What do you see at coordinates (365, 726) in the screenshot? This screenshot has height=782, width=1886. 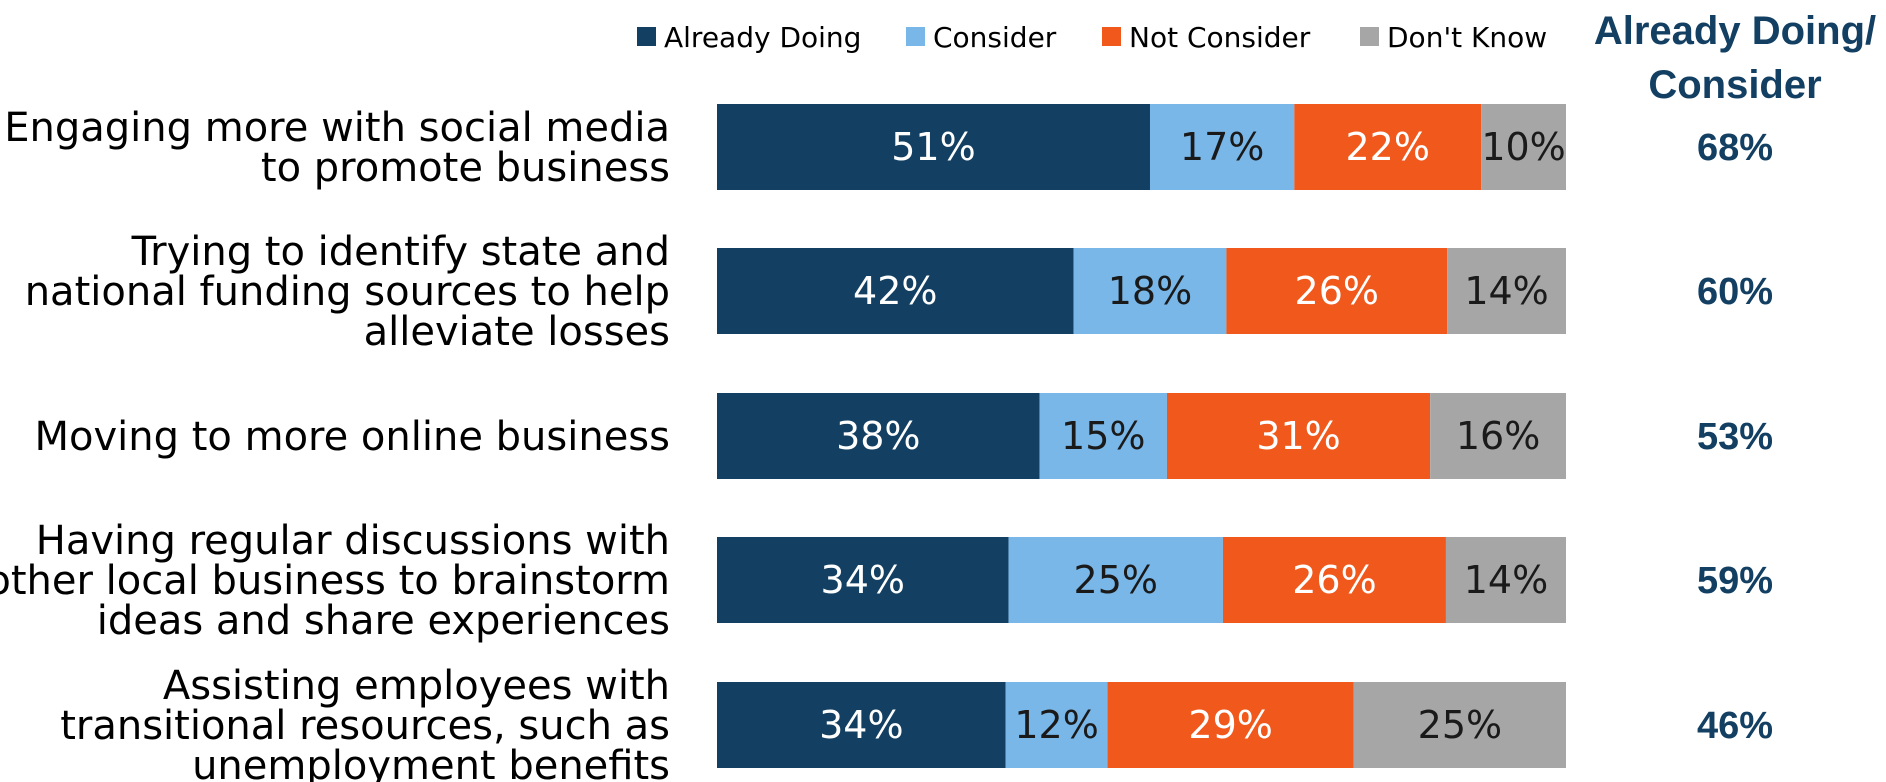 I see `category-label-line: transitional resources, such as` at bounding box center [365, 726].